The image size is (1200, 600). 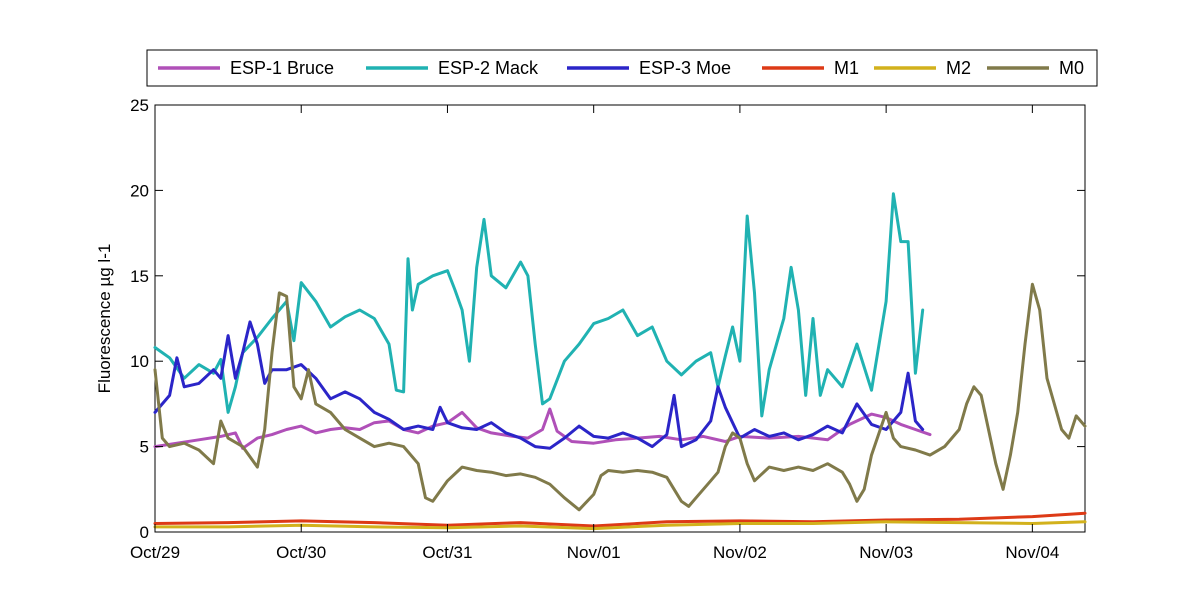 What do you see at coordinates (104, 319) in the screenshot?
I see `y-axis-label: Fluorescence µg l-1` at bounding box center [104, 319].